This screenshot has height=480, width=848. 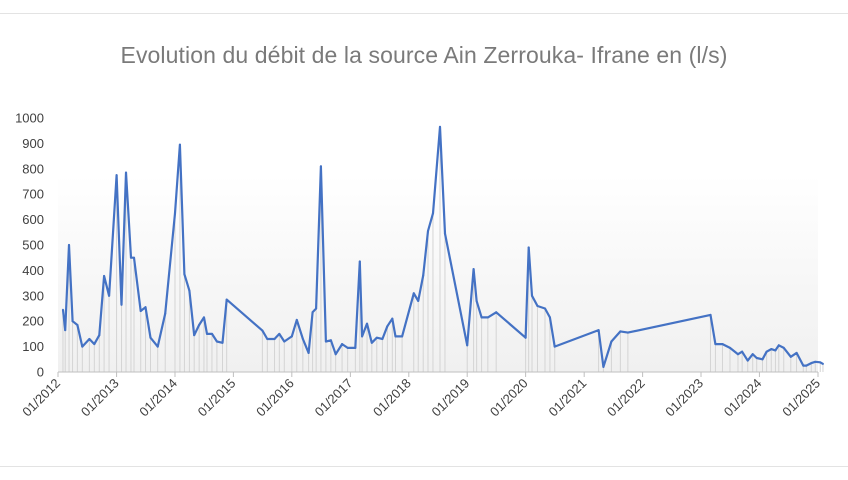 I want to click on y-tick-label: 600, so click(x=33, y=219).